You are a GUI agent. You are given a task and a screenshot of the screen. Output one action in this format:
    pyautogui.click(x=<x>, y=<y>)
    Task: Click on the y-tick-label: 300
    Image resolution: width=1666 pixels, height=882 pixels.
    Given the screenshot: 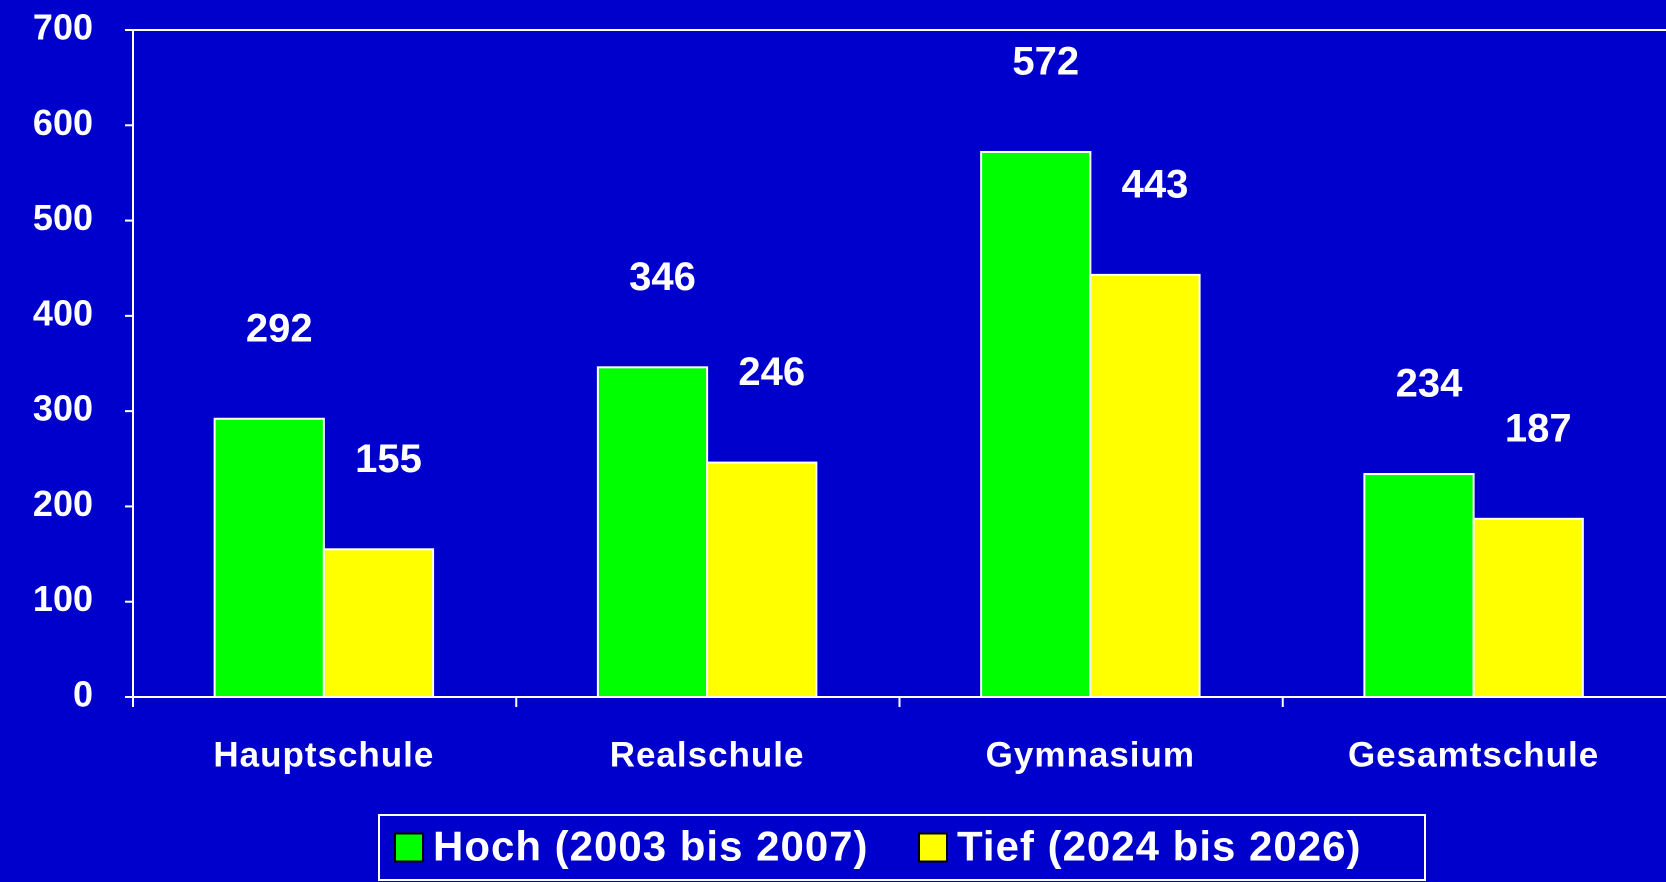 What is the action you would take?
    pyautogui.click(x=63, y=408)
    